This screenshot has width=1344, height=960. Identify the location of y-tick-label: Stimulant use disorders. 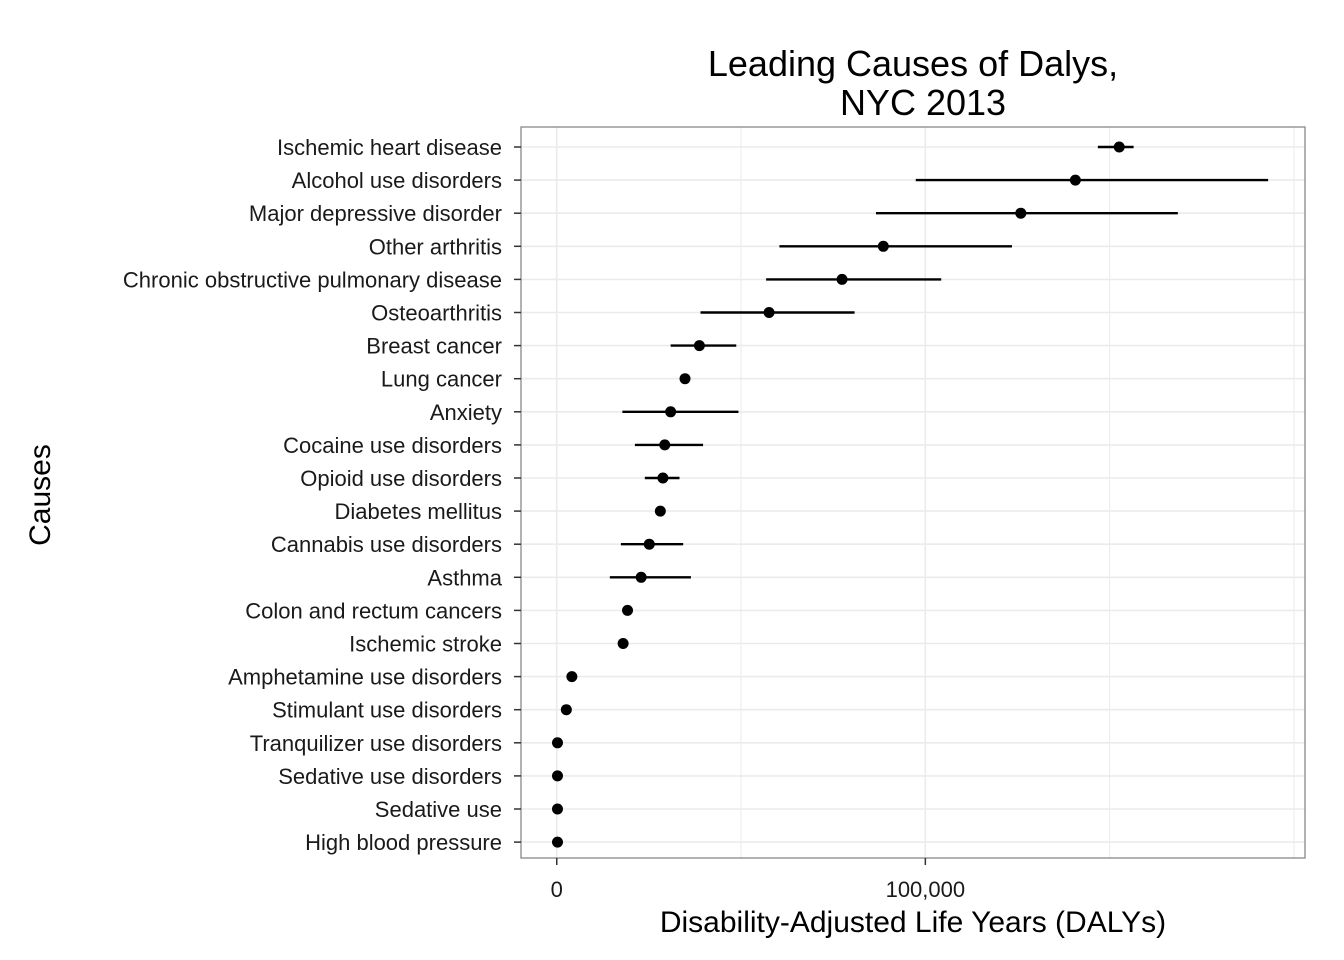
(387, 710).